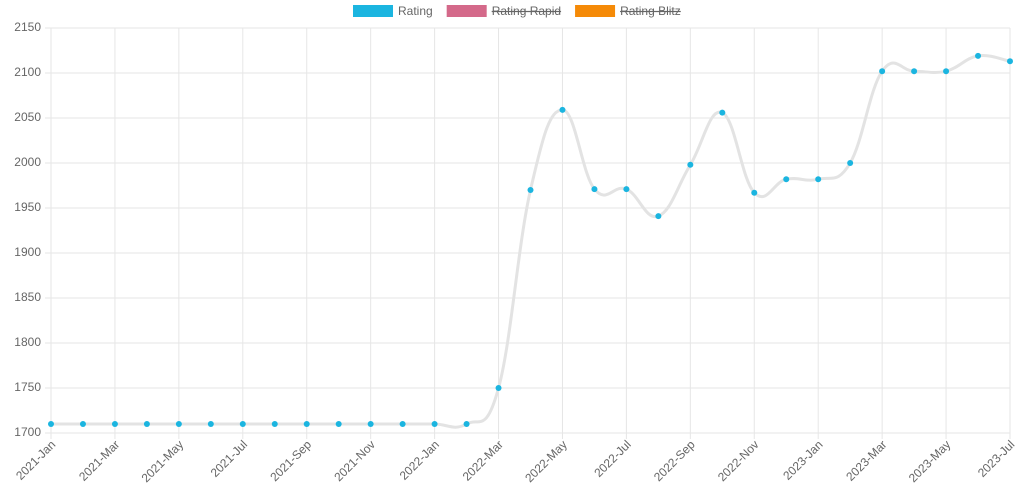  What do you see at coordinates (27, 252) in the screenshot?
I see `y-tick-label: 1900` at bounding box center [27, 252].